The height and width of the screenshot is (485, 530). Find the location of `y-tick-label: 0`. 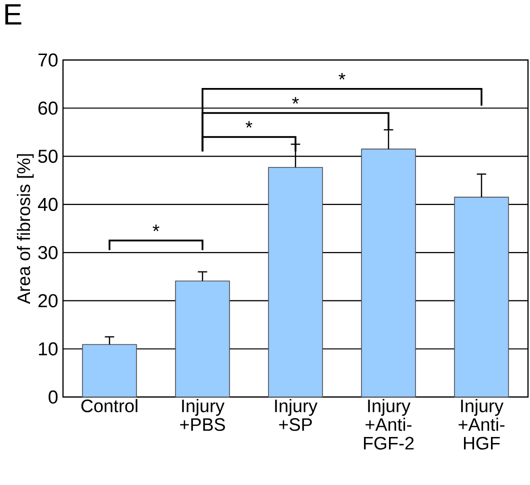

y-tick-label: 0 is located at coordinates (53, 397).